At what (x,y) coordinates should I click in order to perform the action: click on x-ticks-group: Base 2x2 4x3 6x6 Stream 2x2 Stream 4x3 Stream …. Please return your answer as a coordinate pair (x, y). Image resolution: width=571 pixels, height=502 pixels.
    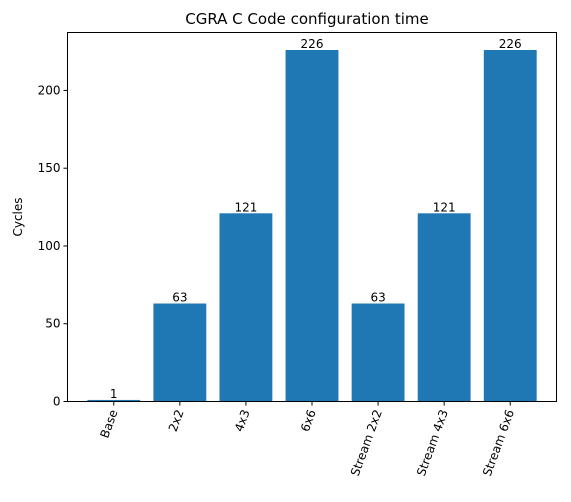
    Looking at the image, I should click on (307, 439).